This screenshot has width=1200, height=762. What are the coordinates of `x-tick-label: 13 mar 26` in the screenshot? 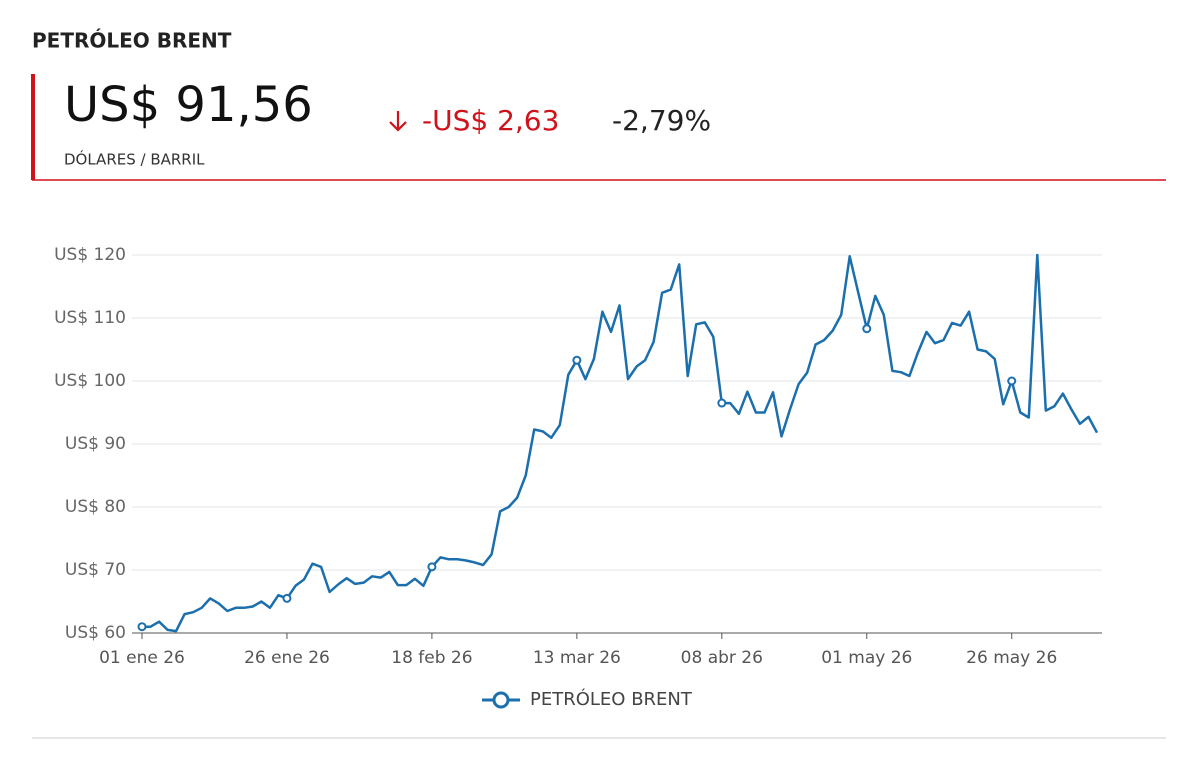 It's located at (577, 658).